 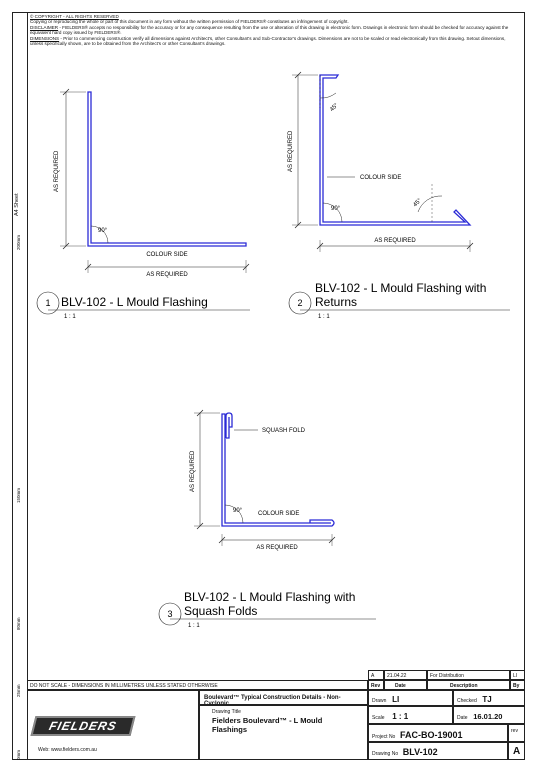 What do you see at coordinates (229, 425) in the screenshot?
I see `detail-3-flashing` at bounding box center [229, 425].